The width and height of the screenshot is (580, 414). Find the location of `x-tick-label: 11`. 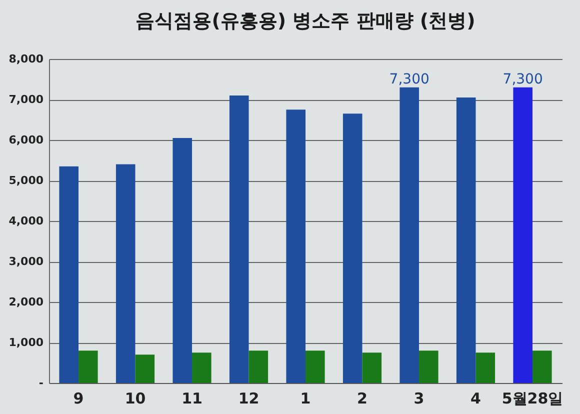

x-tick-label: 11 is located at coordinates (192, 399).